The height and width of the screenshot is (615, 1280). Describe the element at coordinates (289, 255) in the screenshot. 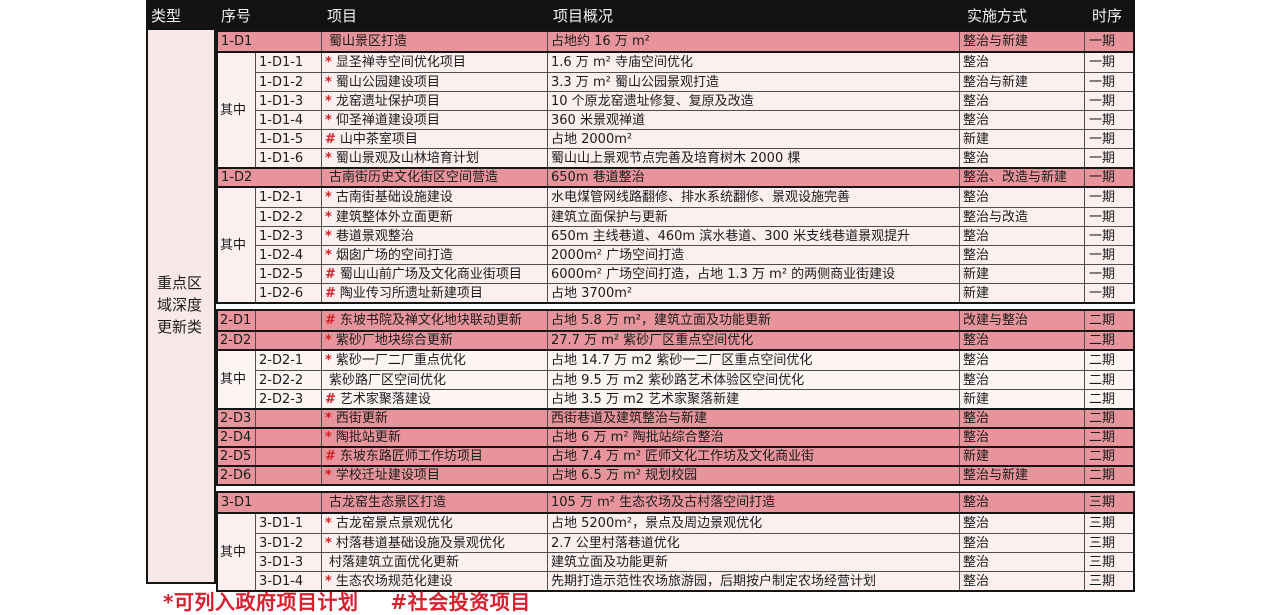

I see `row-no-cell: 1-D2-4` at that location.